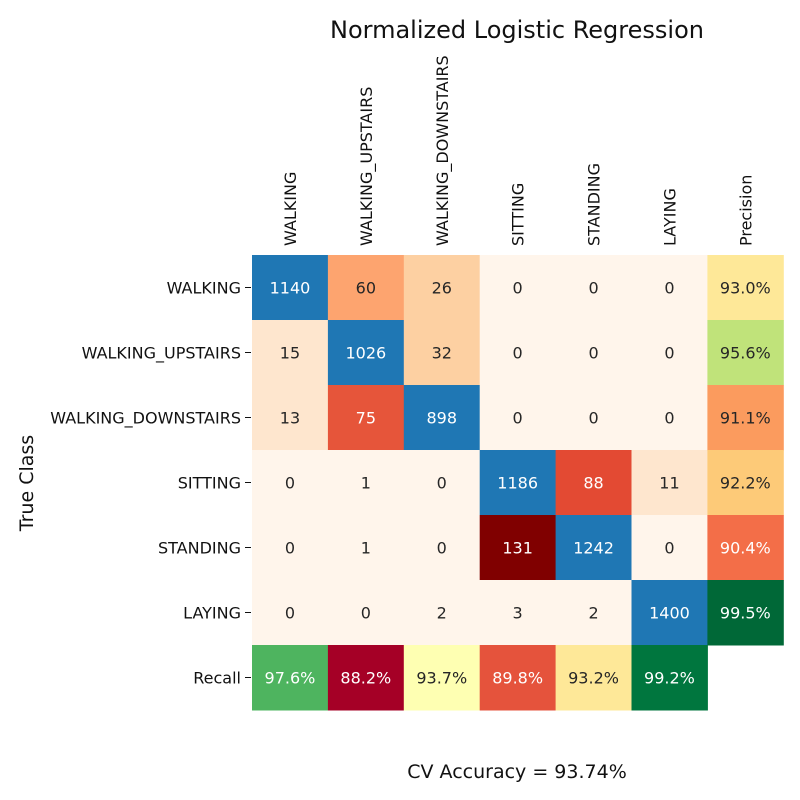 The image size is (800, 800). What do you see at coordinates (365, 678) in the screenshot?
I see `recall-cell-label: 88.2%` at bounding box center [365, 678].